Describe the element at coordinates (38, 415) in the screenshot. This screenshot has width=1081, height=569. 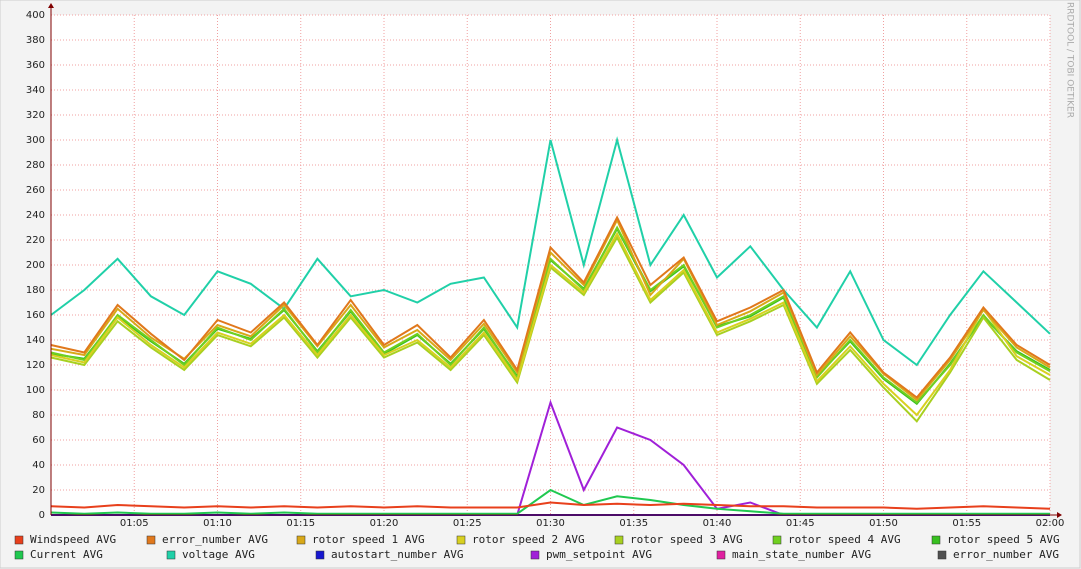
I see `y-tick-label: 80` at that location.